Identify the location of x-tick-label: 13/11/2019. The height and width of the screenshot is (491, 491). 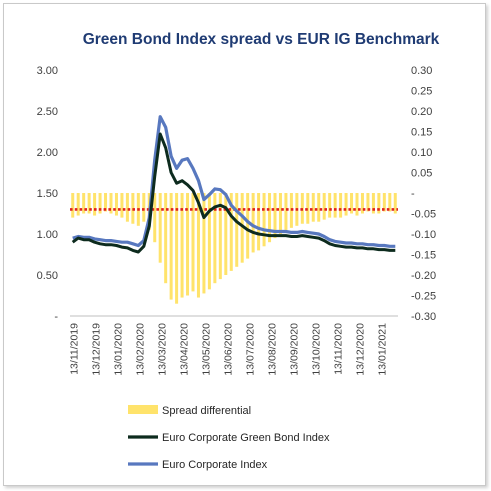
(75, 349).